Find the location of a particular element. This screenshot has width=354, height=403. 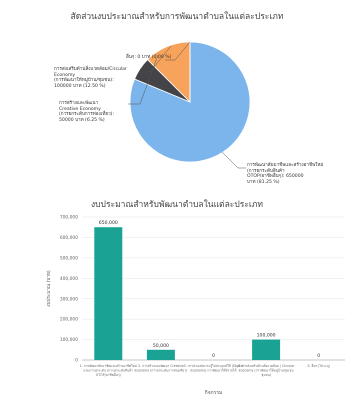

y-tick-label: 200,000 is located at coordinates (69, 320).